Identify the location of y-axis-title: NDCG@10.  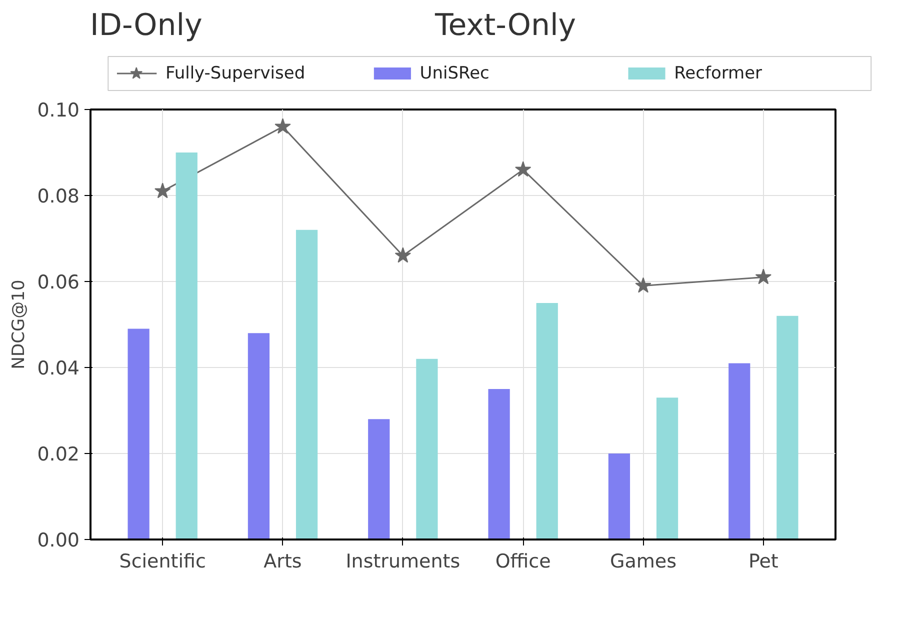
(19, 325).